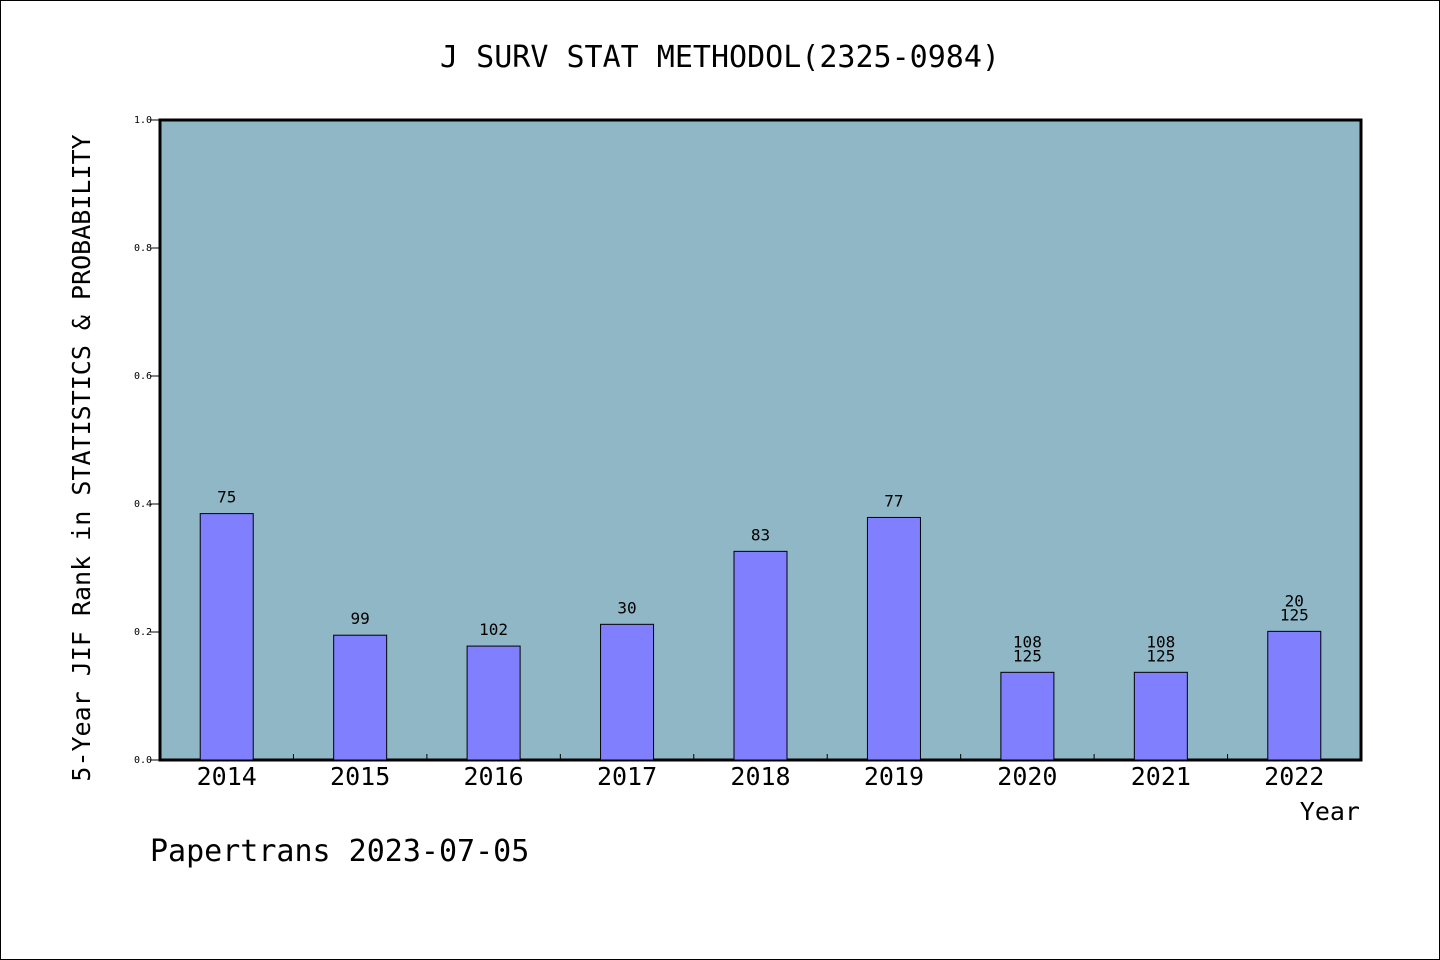  What do you see at coordinates (760, 776) in the screenshot?
I see `x-tick-label: 2018` at bounding box center [760, 776].